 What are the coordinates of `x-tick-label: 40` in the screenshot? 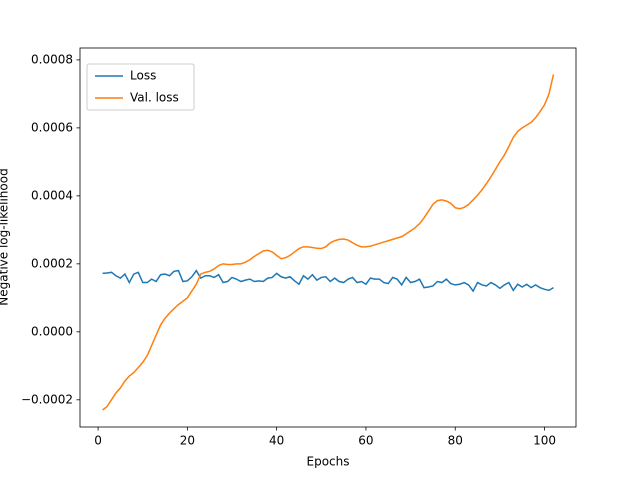 It's located at (276, 441).